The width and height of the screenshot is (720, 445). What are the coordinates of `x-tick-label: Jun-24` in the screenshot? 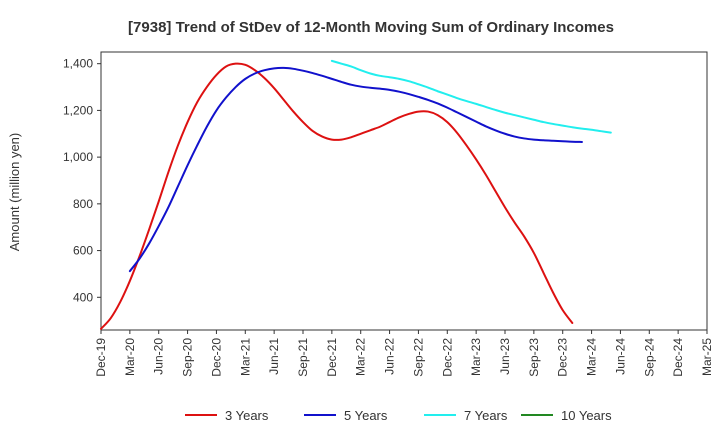 It's located at (620, 356).